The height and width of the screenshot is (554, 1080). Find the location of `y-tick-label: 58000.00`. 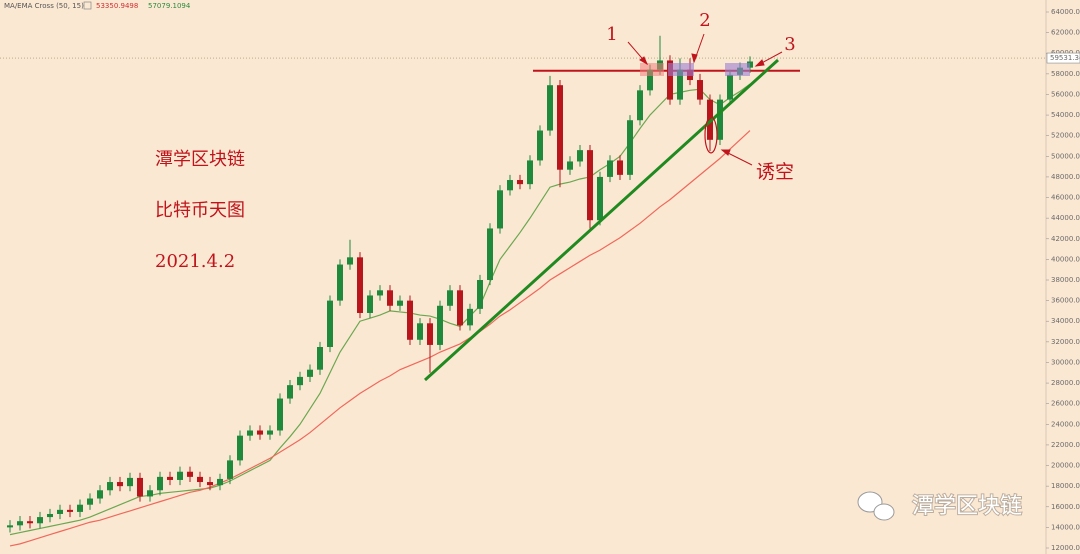

y-tick-label: 58000.00 is located at coordinates (1065, 74).